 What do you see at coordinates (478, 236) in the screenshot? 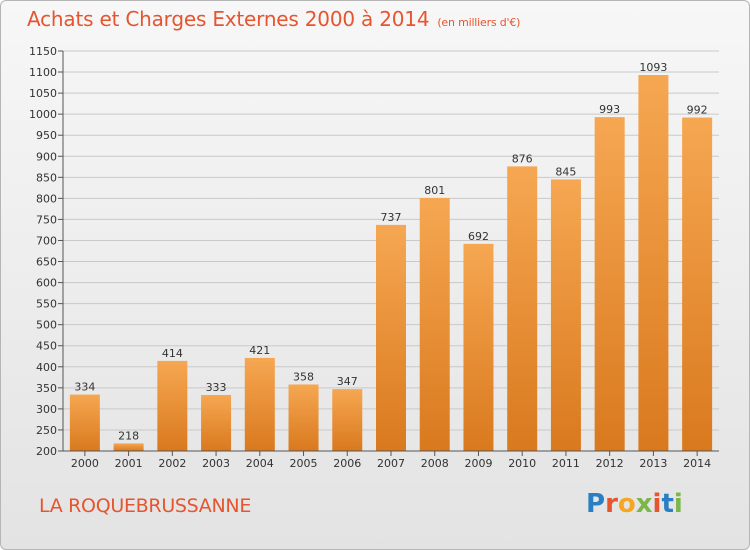
I see `bar-value-label: 692` at bounding box center [478, 236].